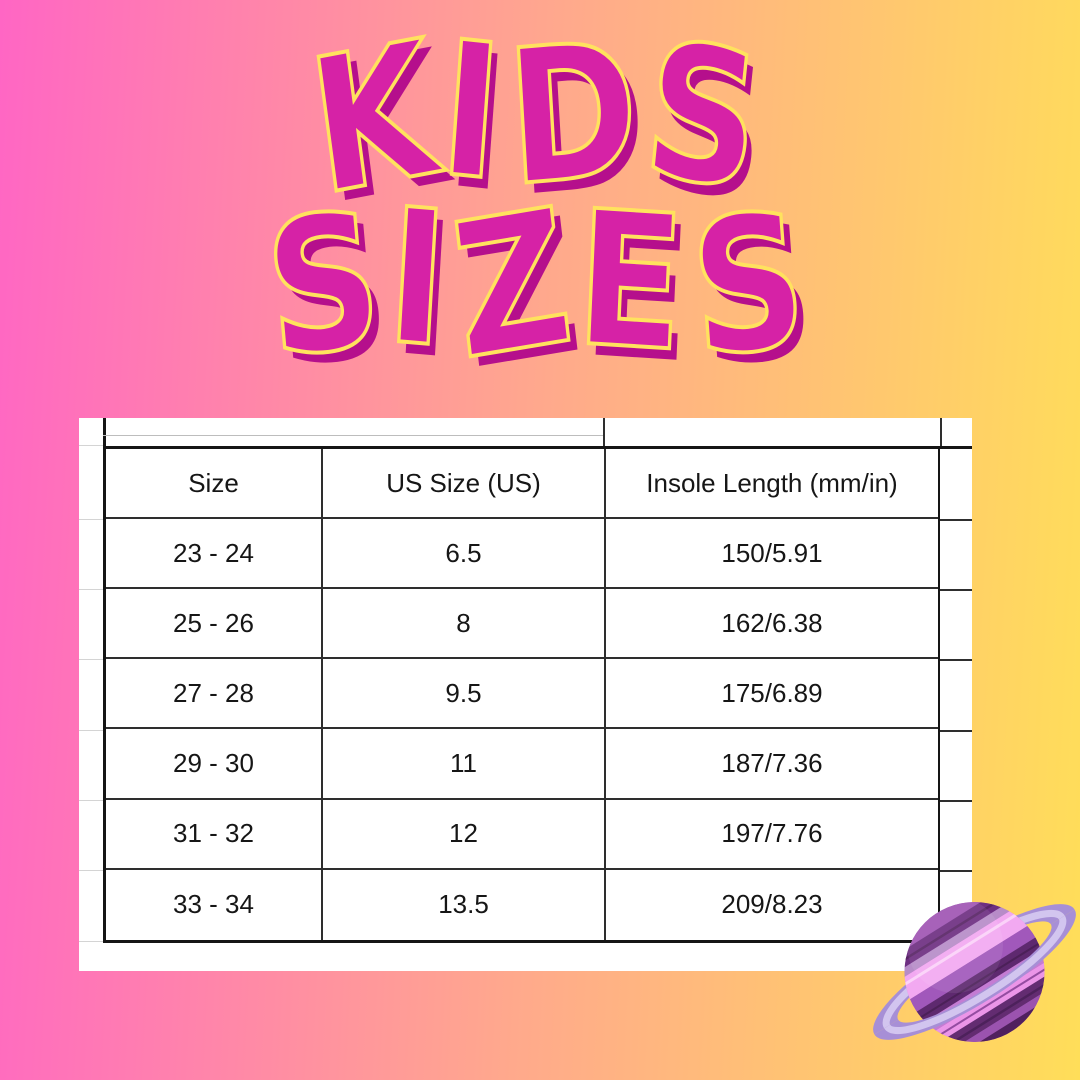 The image size is (1080, 1080). I want to click on table-cell: 11, so click(464, 764).